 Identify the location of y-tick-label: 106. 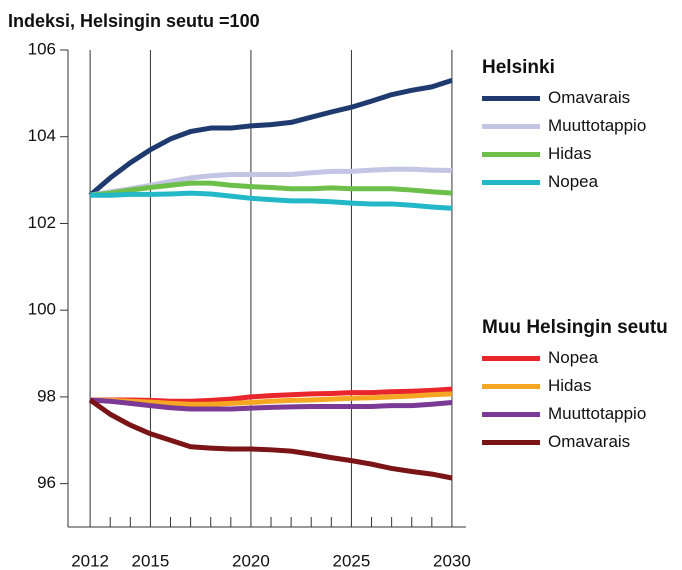
(42, 48).